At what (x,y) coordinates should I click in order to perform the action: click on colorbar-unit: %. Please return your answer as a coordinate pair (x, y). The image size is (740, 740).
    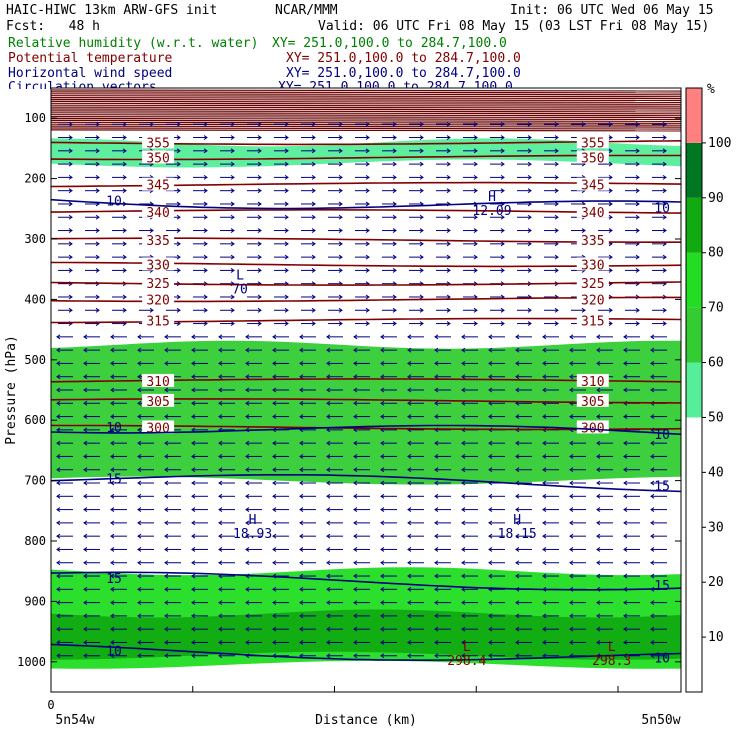
    Looking at the image, I should click on (711, 89).